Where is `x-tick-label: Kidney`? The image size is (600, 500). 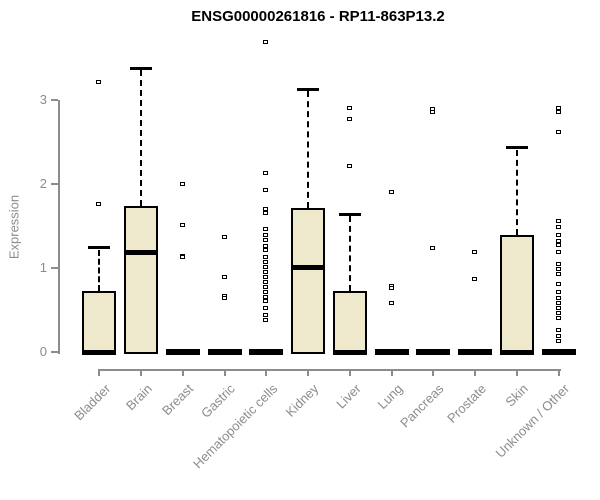
x-tick-label: Kidney is located at coordinates (302, 400).